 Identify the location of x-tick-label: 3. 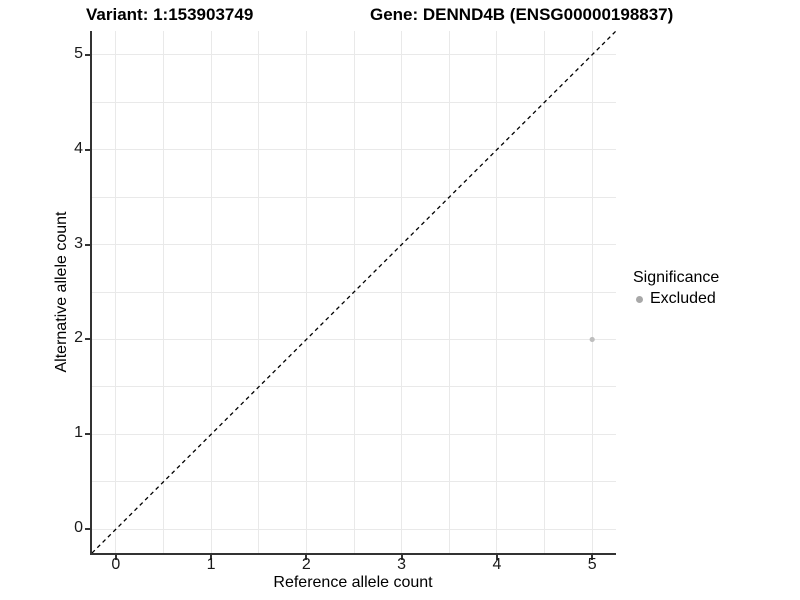
(402, 564).